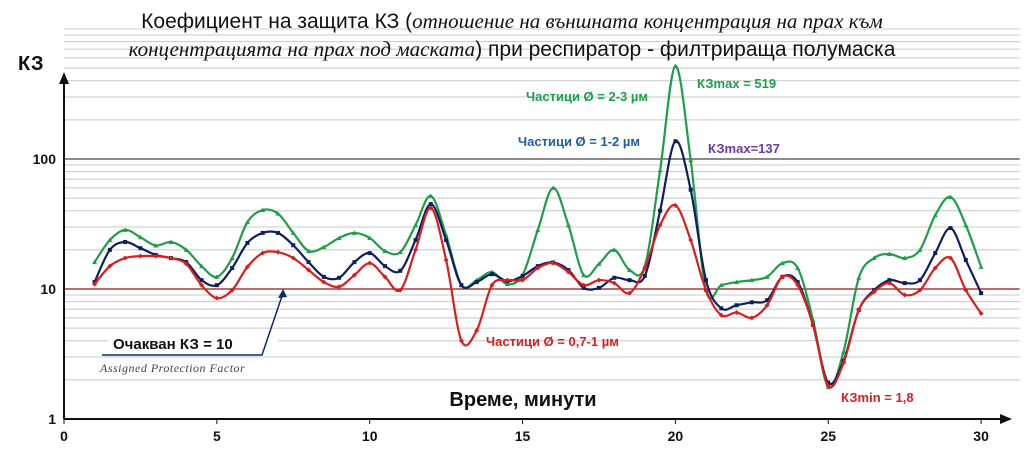 The image size is (1024, 453). Describe the element at coordinates (828, 436) in the screenshot. I see `x-tick-label: 25` at that location.